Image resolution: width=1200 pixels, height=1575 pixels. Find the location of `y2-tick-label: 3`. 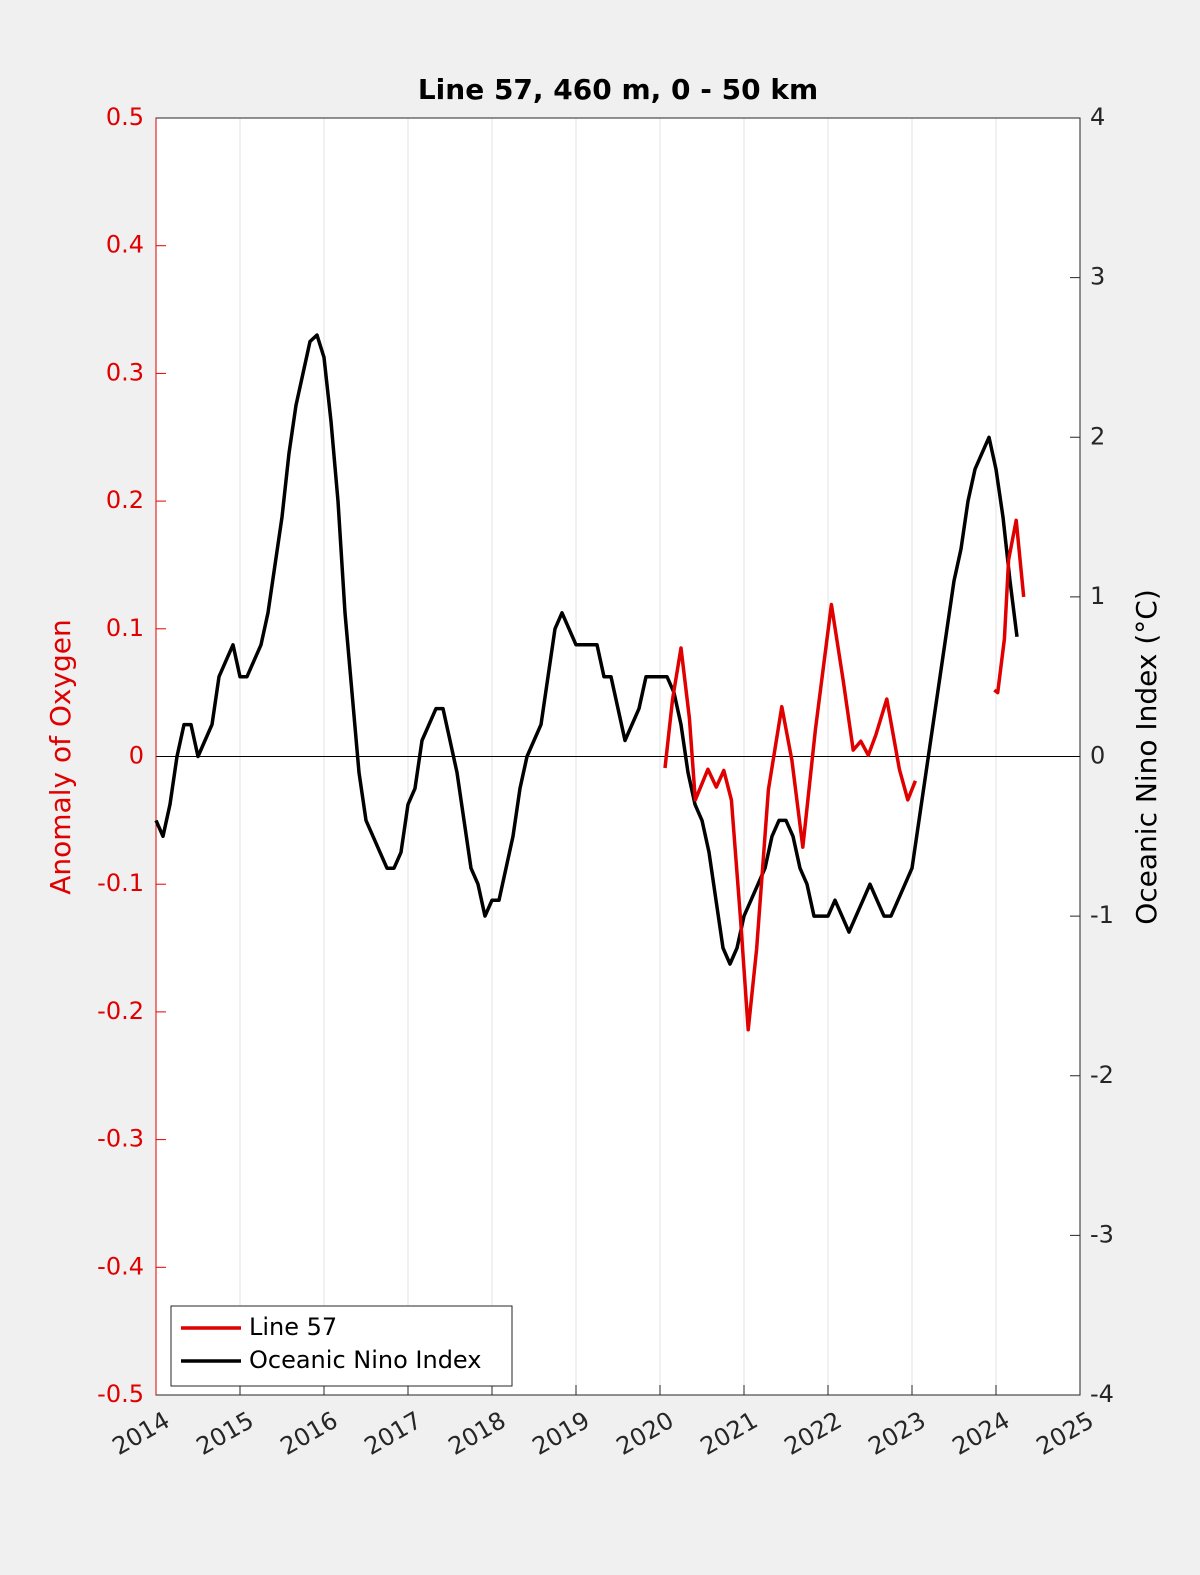

y2-tick-label: 3 is located at coordinates (1097, 277).